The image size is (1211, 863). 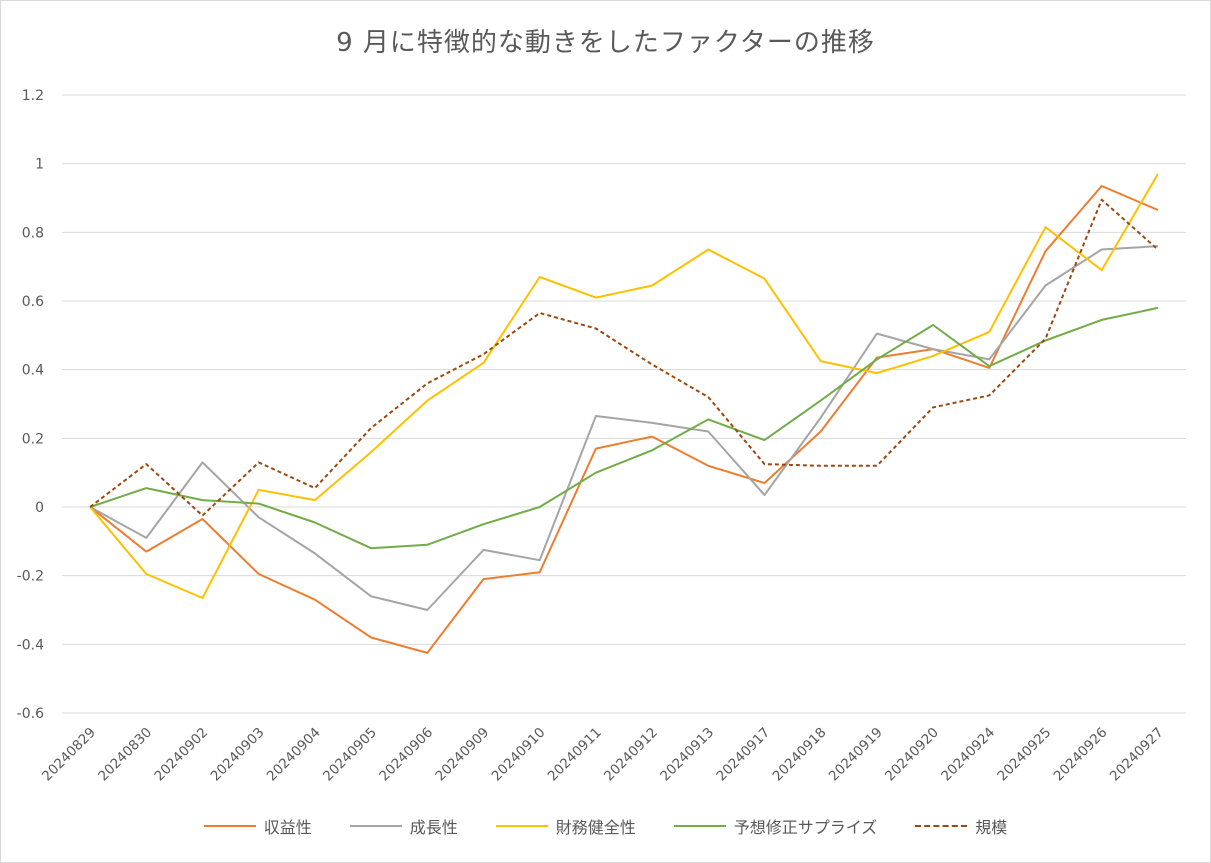 What do you see at coordinates (743, 755) in the screenshot?
I see `x-tick-label: 20240917` at bounding box center [743, 755].